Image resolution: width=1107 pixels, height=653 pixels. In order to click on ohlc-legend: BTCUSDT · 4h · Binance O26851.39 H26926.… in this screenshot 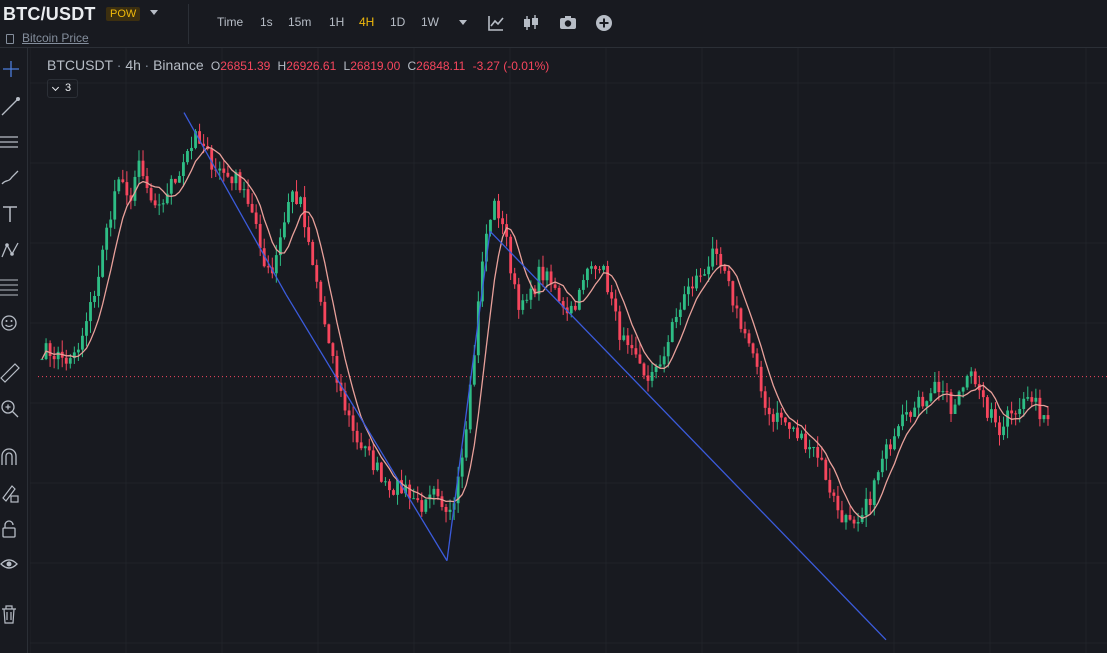, I will do `click(298, 65)`.